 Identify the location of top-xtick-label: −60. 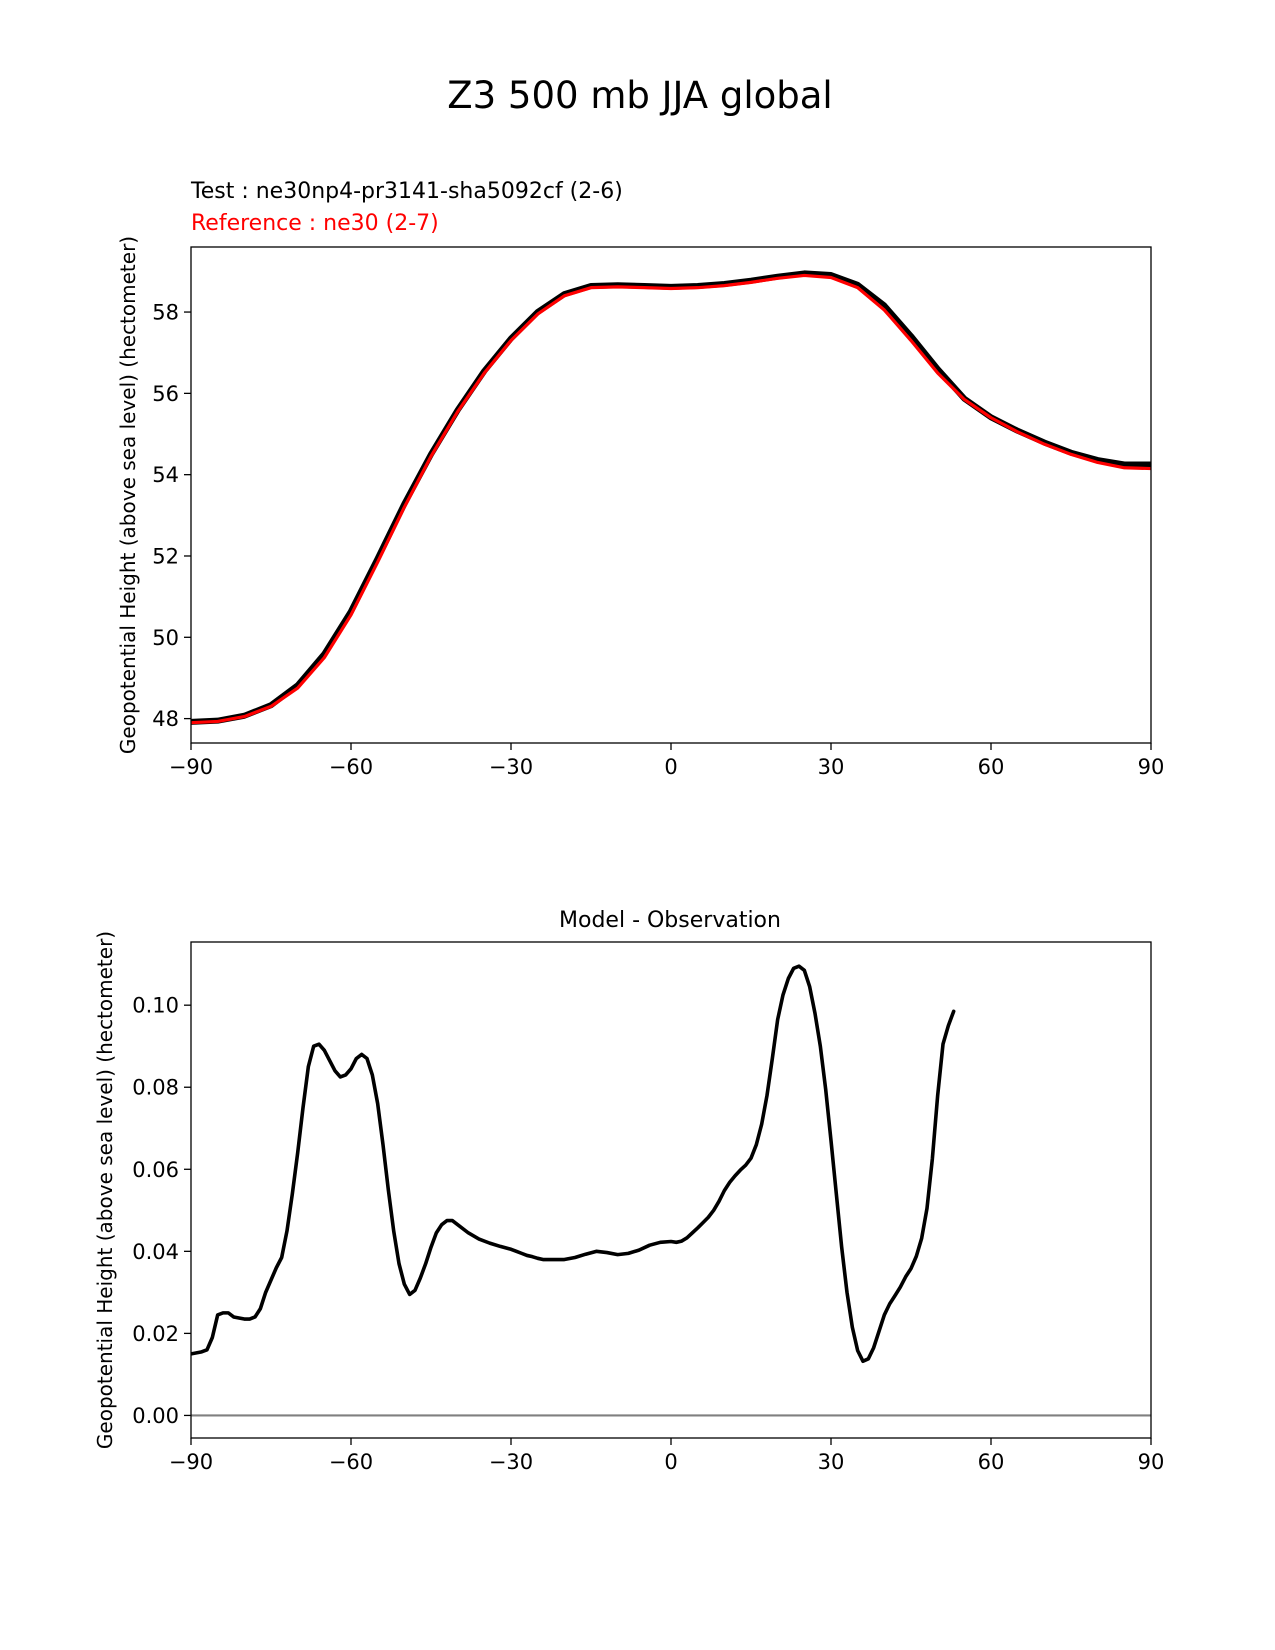
(351, 767).